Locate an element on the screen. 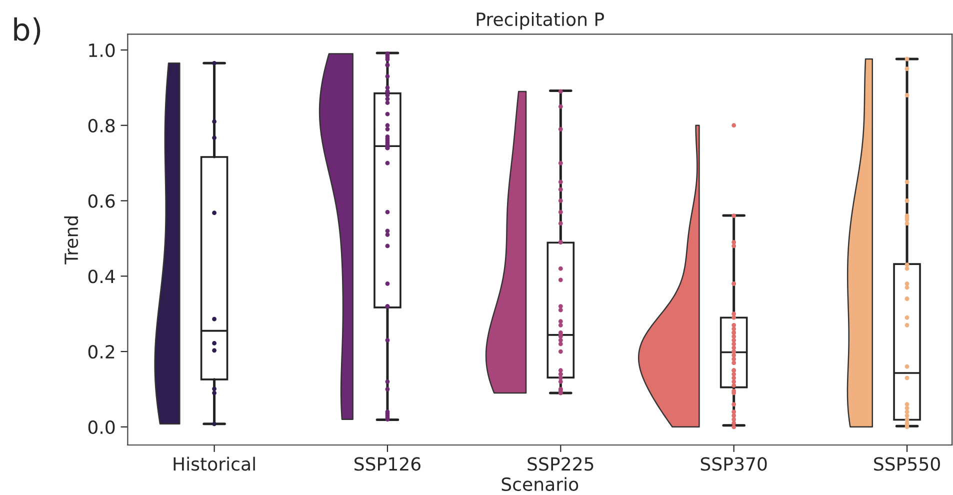  chart-title: Precipitation P is located at coordinates (540, 21).